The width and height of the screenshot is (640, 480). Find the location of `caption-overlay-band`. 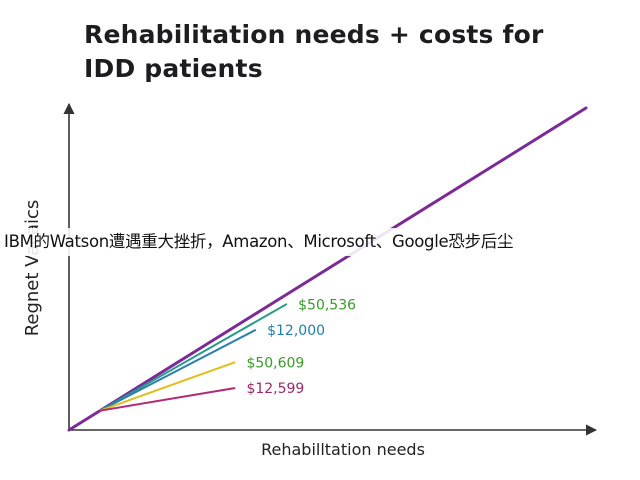

caption-overlay-band is located at coordinates (320, 242).